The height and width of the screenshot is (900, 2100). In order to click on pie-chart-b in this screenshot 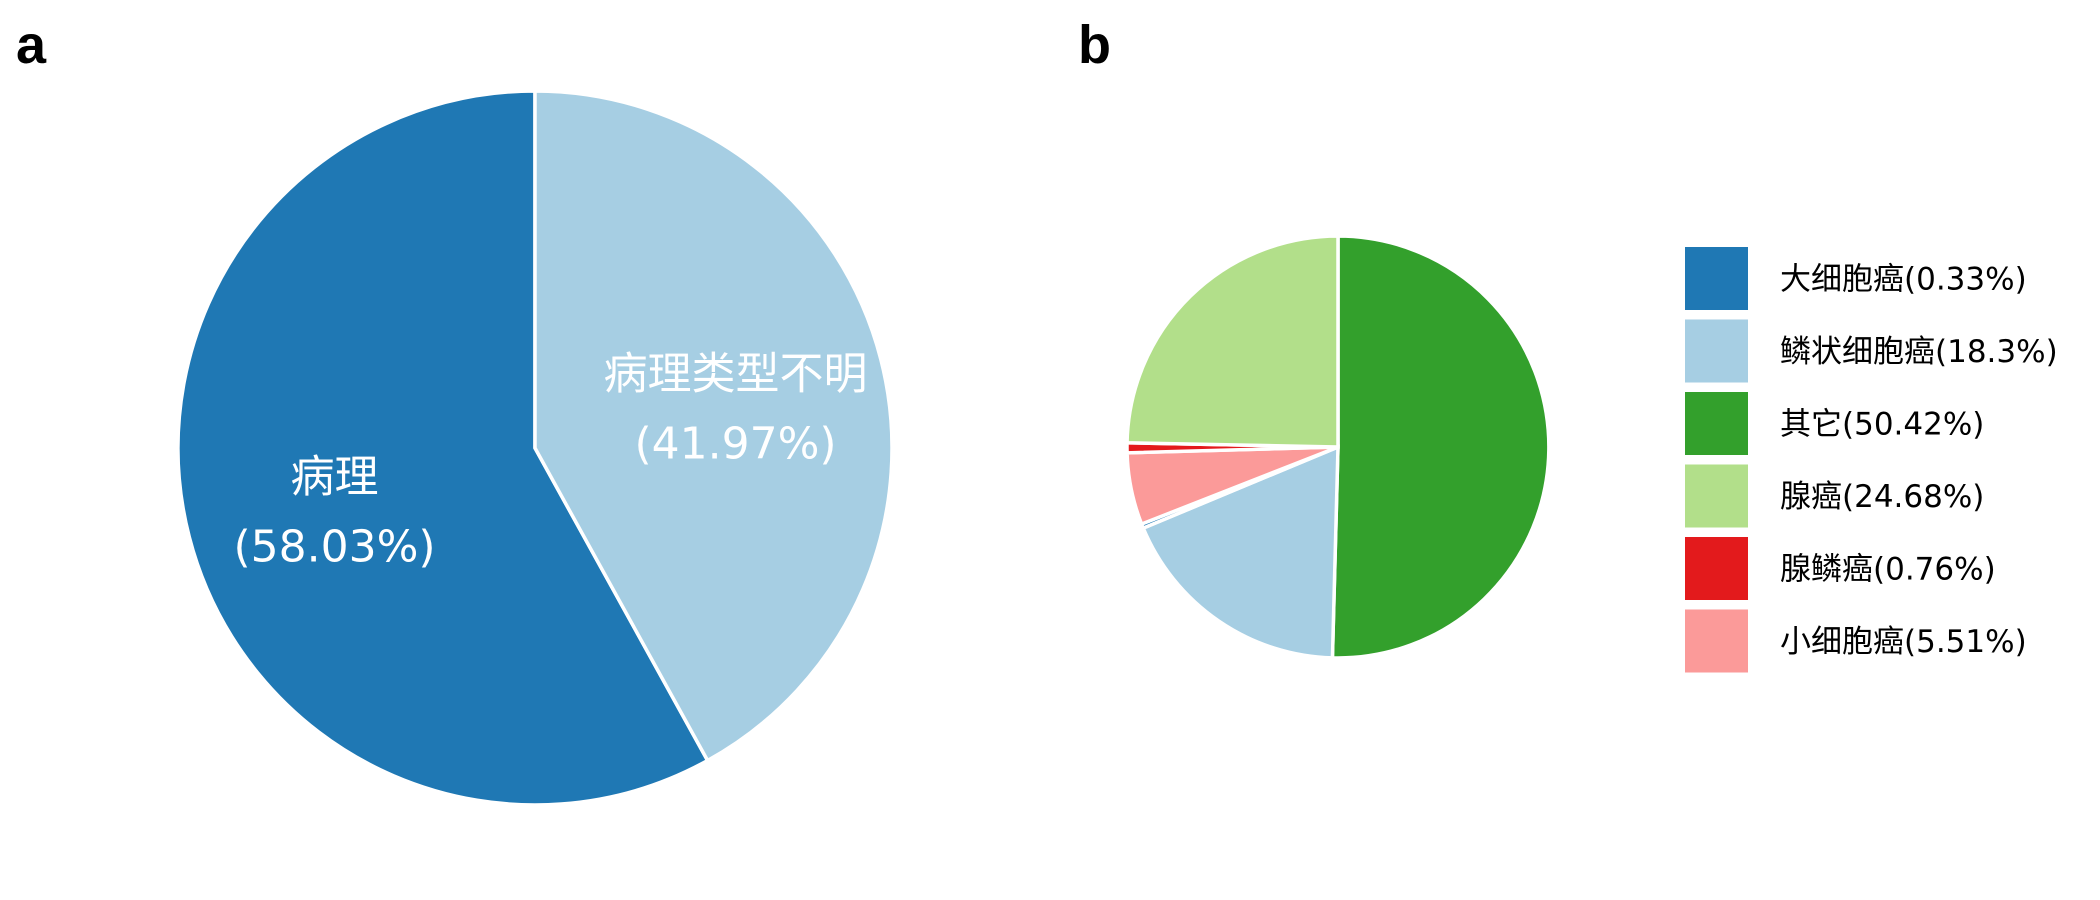, I will do `click(1338, 447)`.